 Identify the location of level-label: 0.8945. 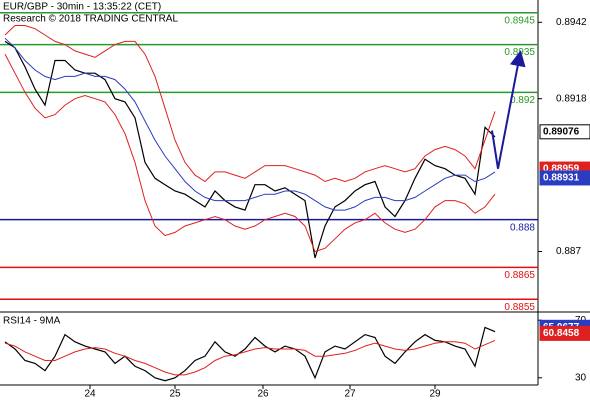
(519, 20).